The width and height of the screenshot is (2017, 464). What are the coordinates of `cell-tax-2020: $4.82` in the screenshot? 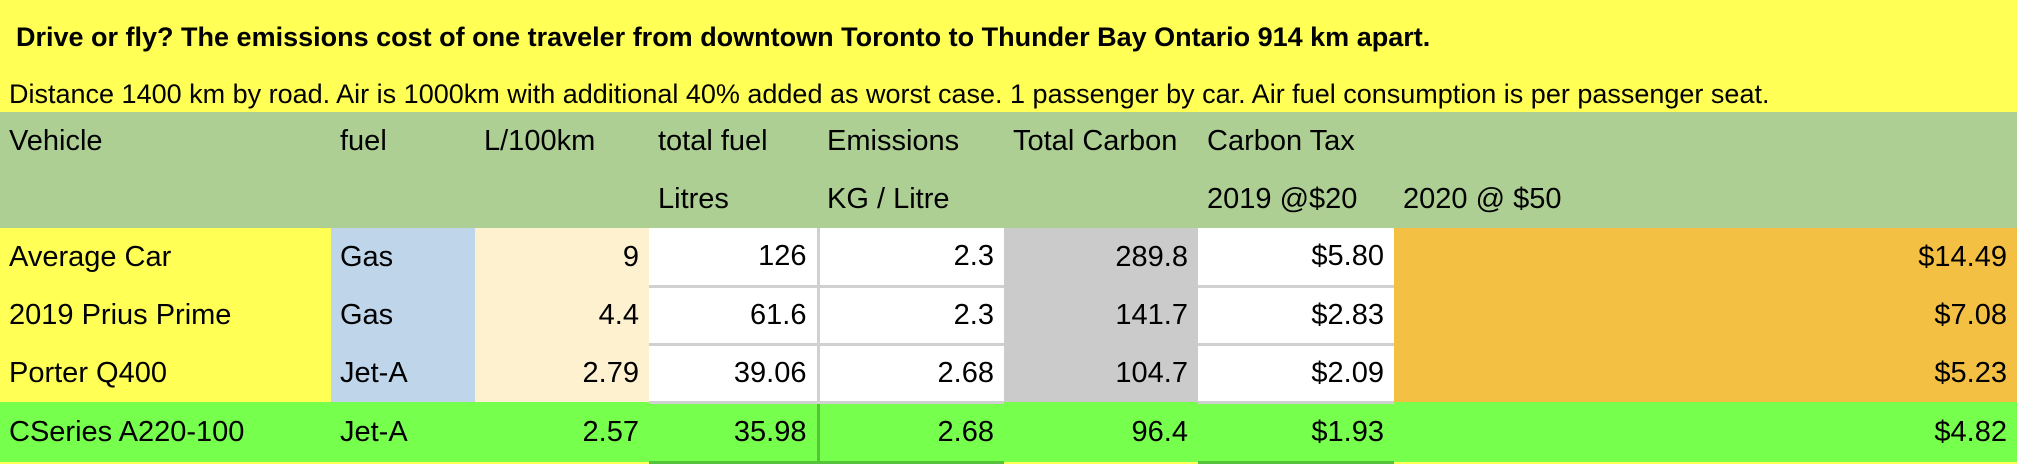 It's located at (1705, 432).